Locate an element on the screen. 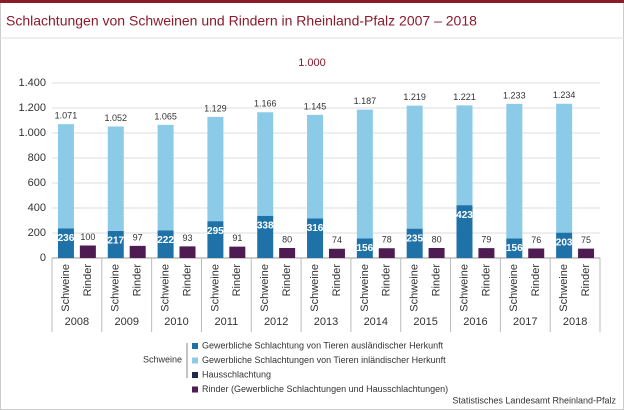  legend-group-label: Schweine is located at coordinates (162, 359).